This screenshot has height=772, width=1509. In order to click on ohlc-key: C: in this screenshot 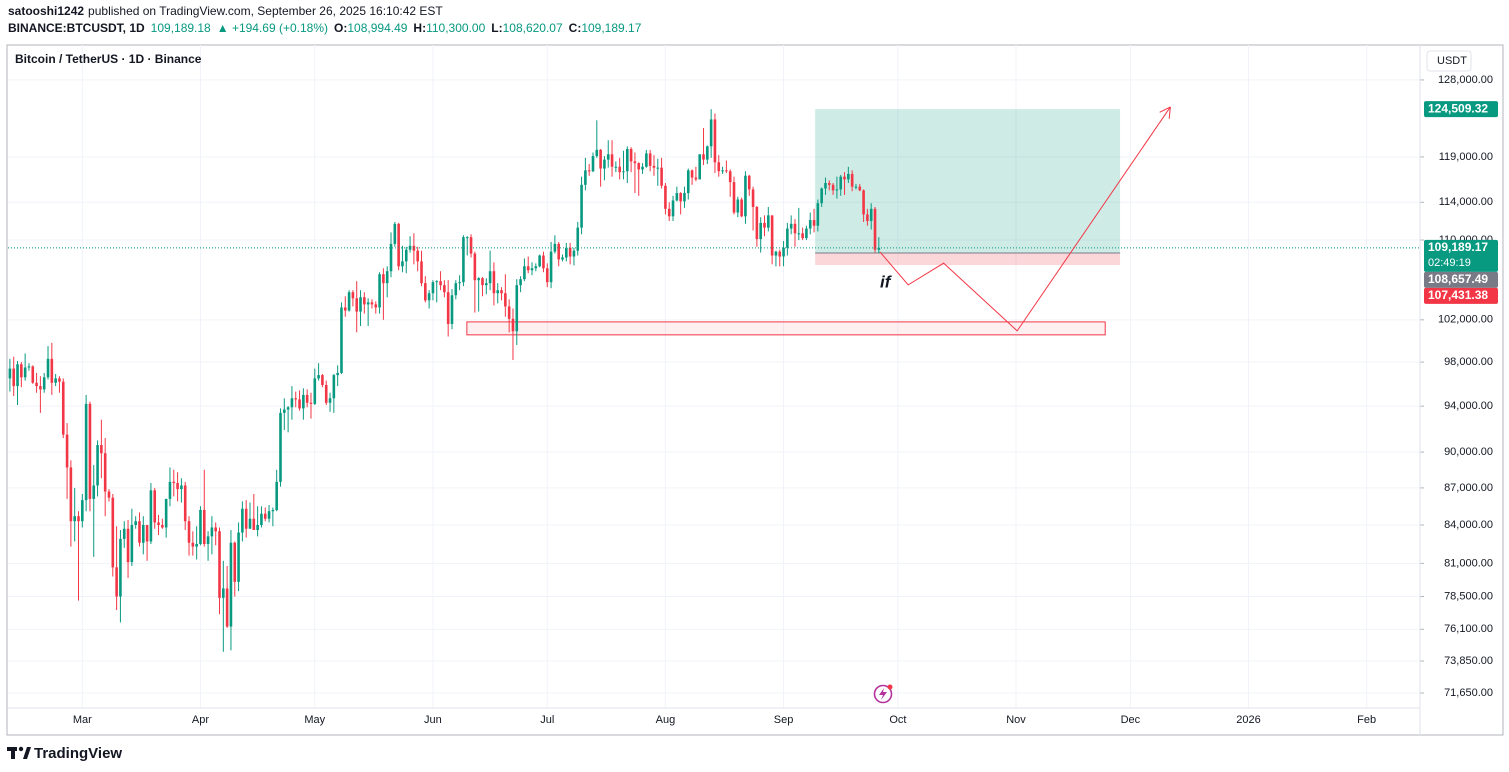, I will do `click(575, 28)`.